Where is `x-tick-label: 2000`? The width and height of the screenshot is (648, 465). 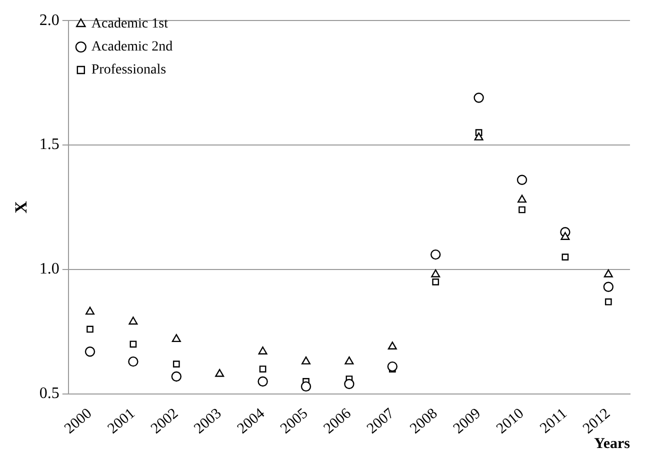
x-tick-label: 2000 is located at coordinates (79, 422).